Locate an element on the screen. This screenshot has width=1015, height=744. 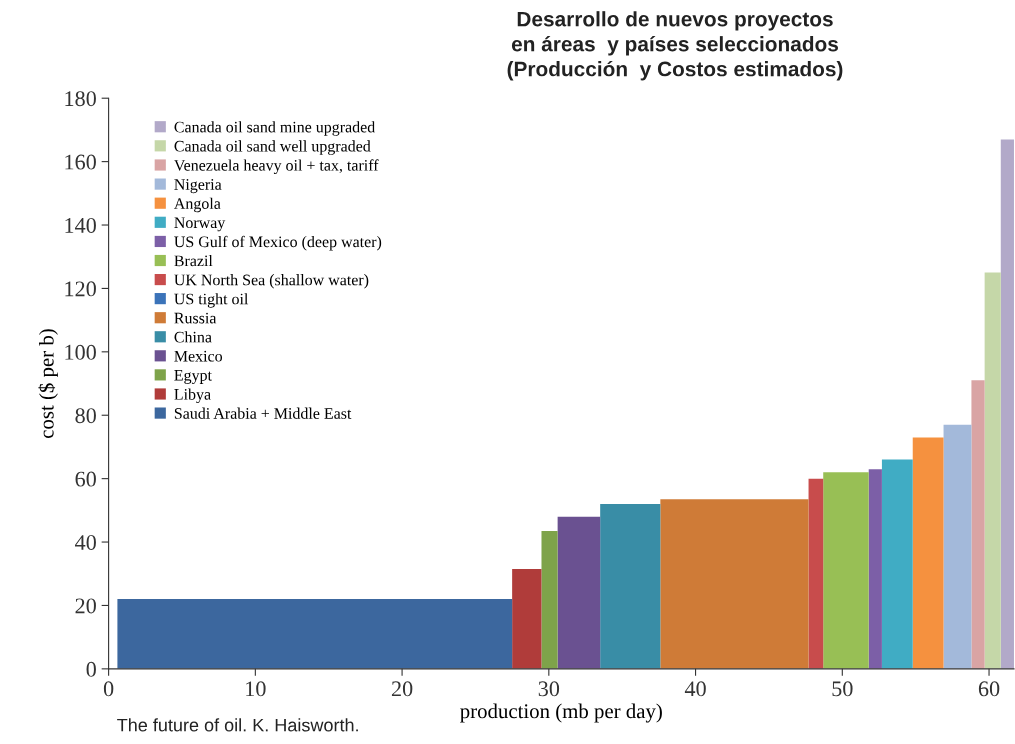
legend-label: Saudi Arabia + Middle East is located at coordinates (263, 413).